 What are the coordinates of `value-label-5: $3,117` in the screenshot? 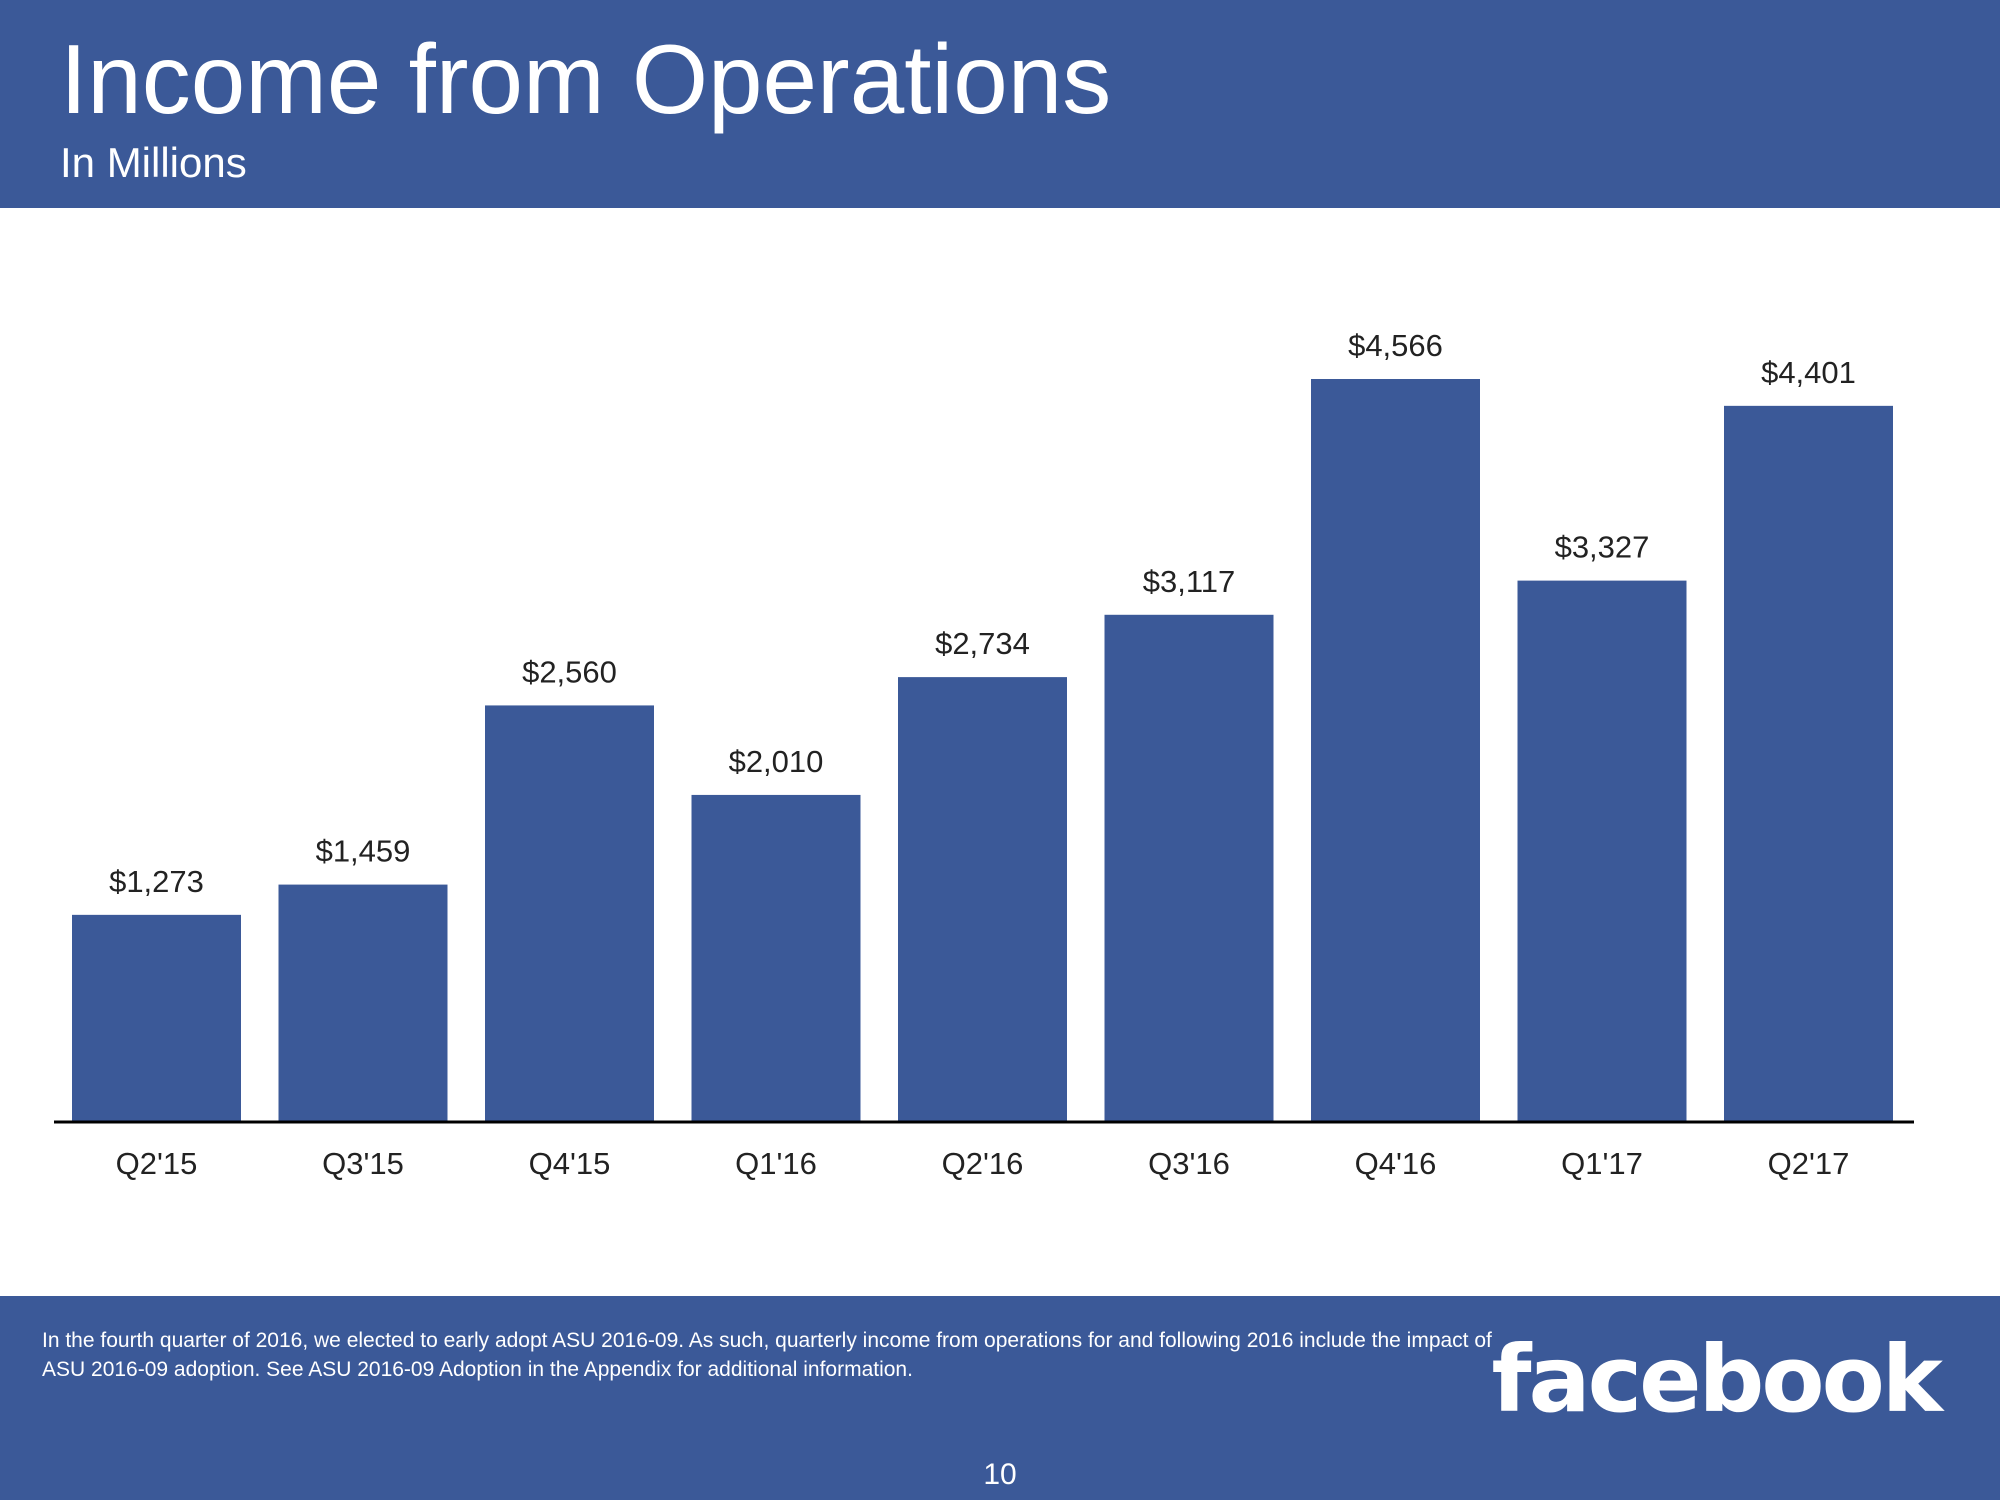 It's located at (1189, 581).